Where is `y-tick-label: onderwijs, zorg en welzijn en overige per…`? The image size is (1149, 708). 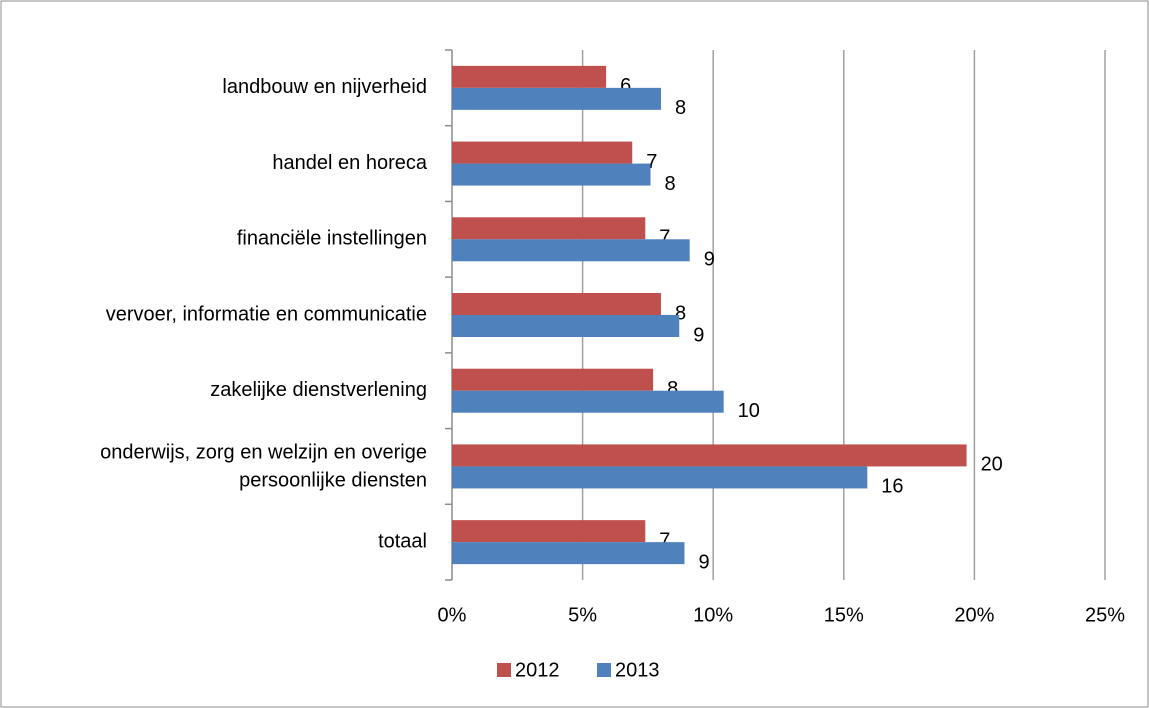 y-tick-label: onderwijs, zorg en welzijn en overige per… is located at coordinates (263, 467).